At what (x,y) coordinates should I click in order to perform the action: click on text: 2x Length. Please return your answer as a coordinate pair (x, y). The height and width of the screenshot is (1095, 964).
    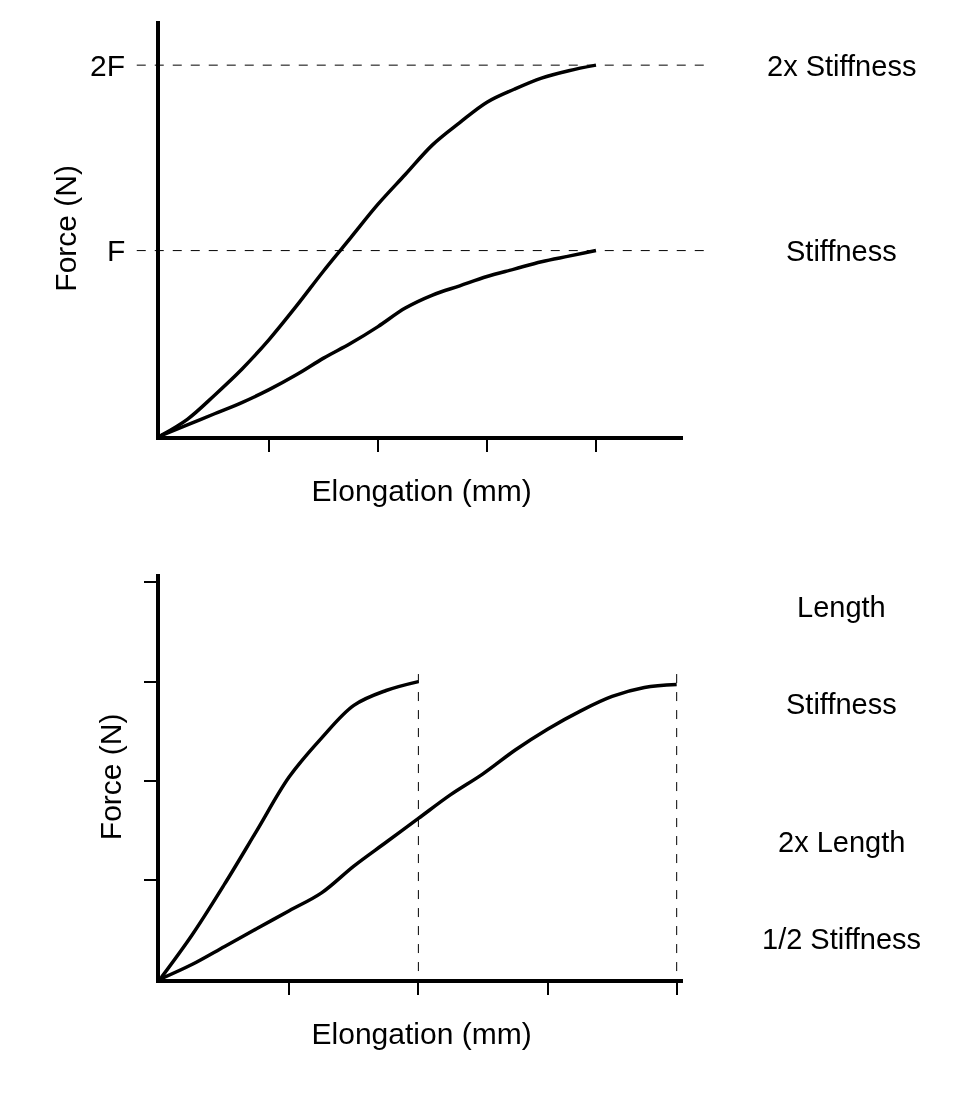
    Looking at the image, I should click on (842, 842).